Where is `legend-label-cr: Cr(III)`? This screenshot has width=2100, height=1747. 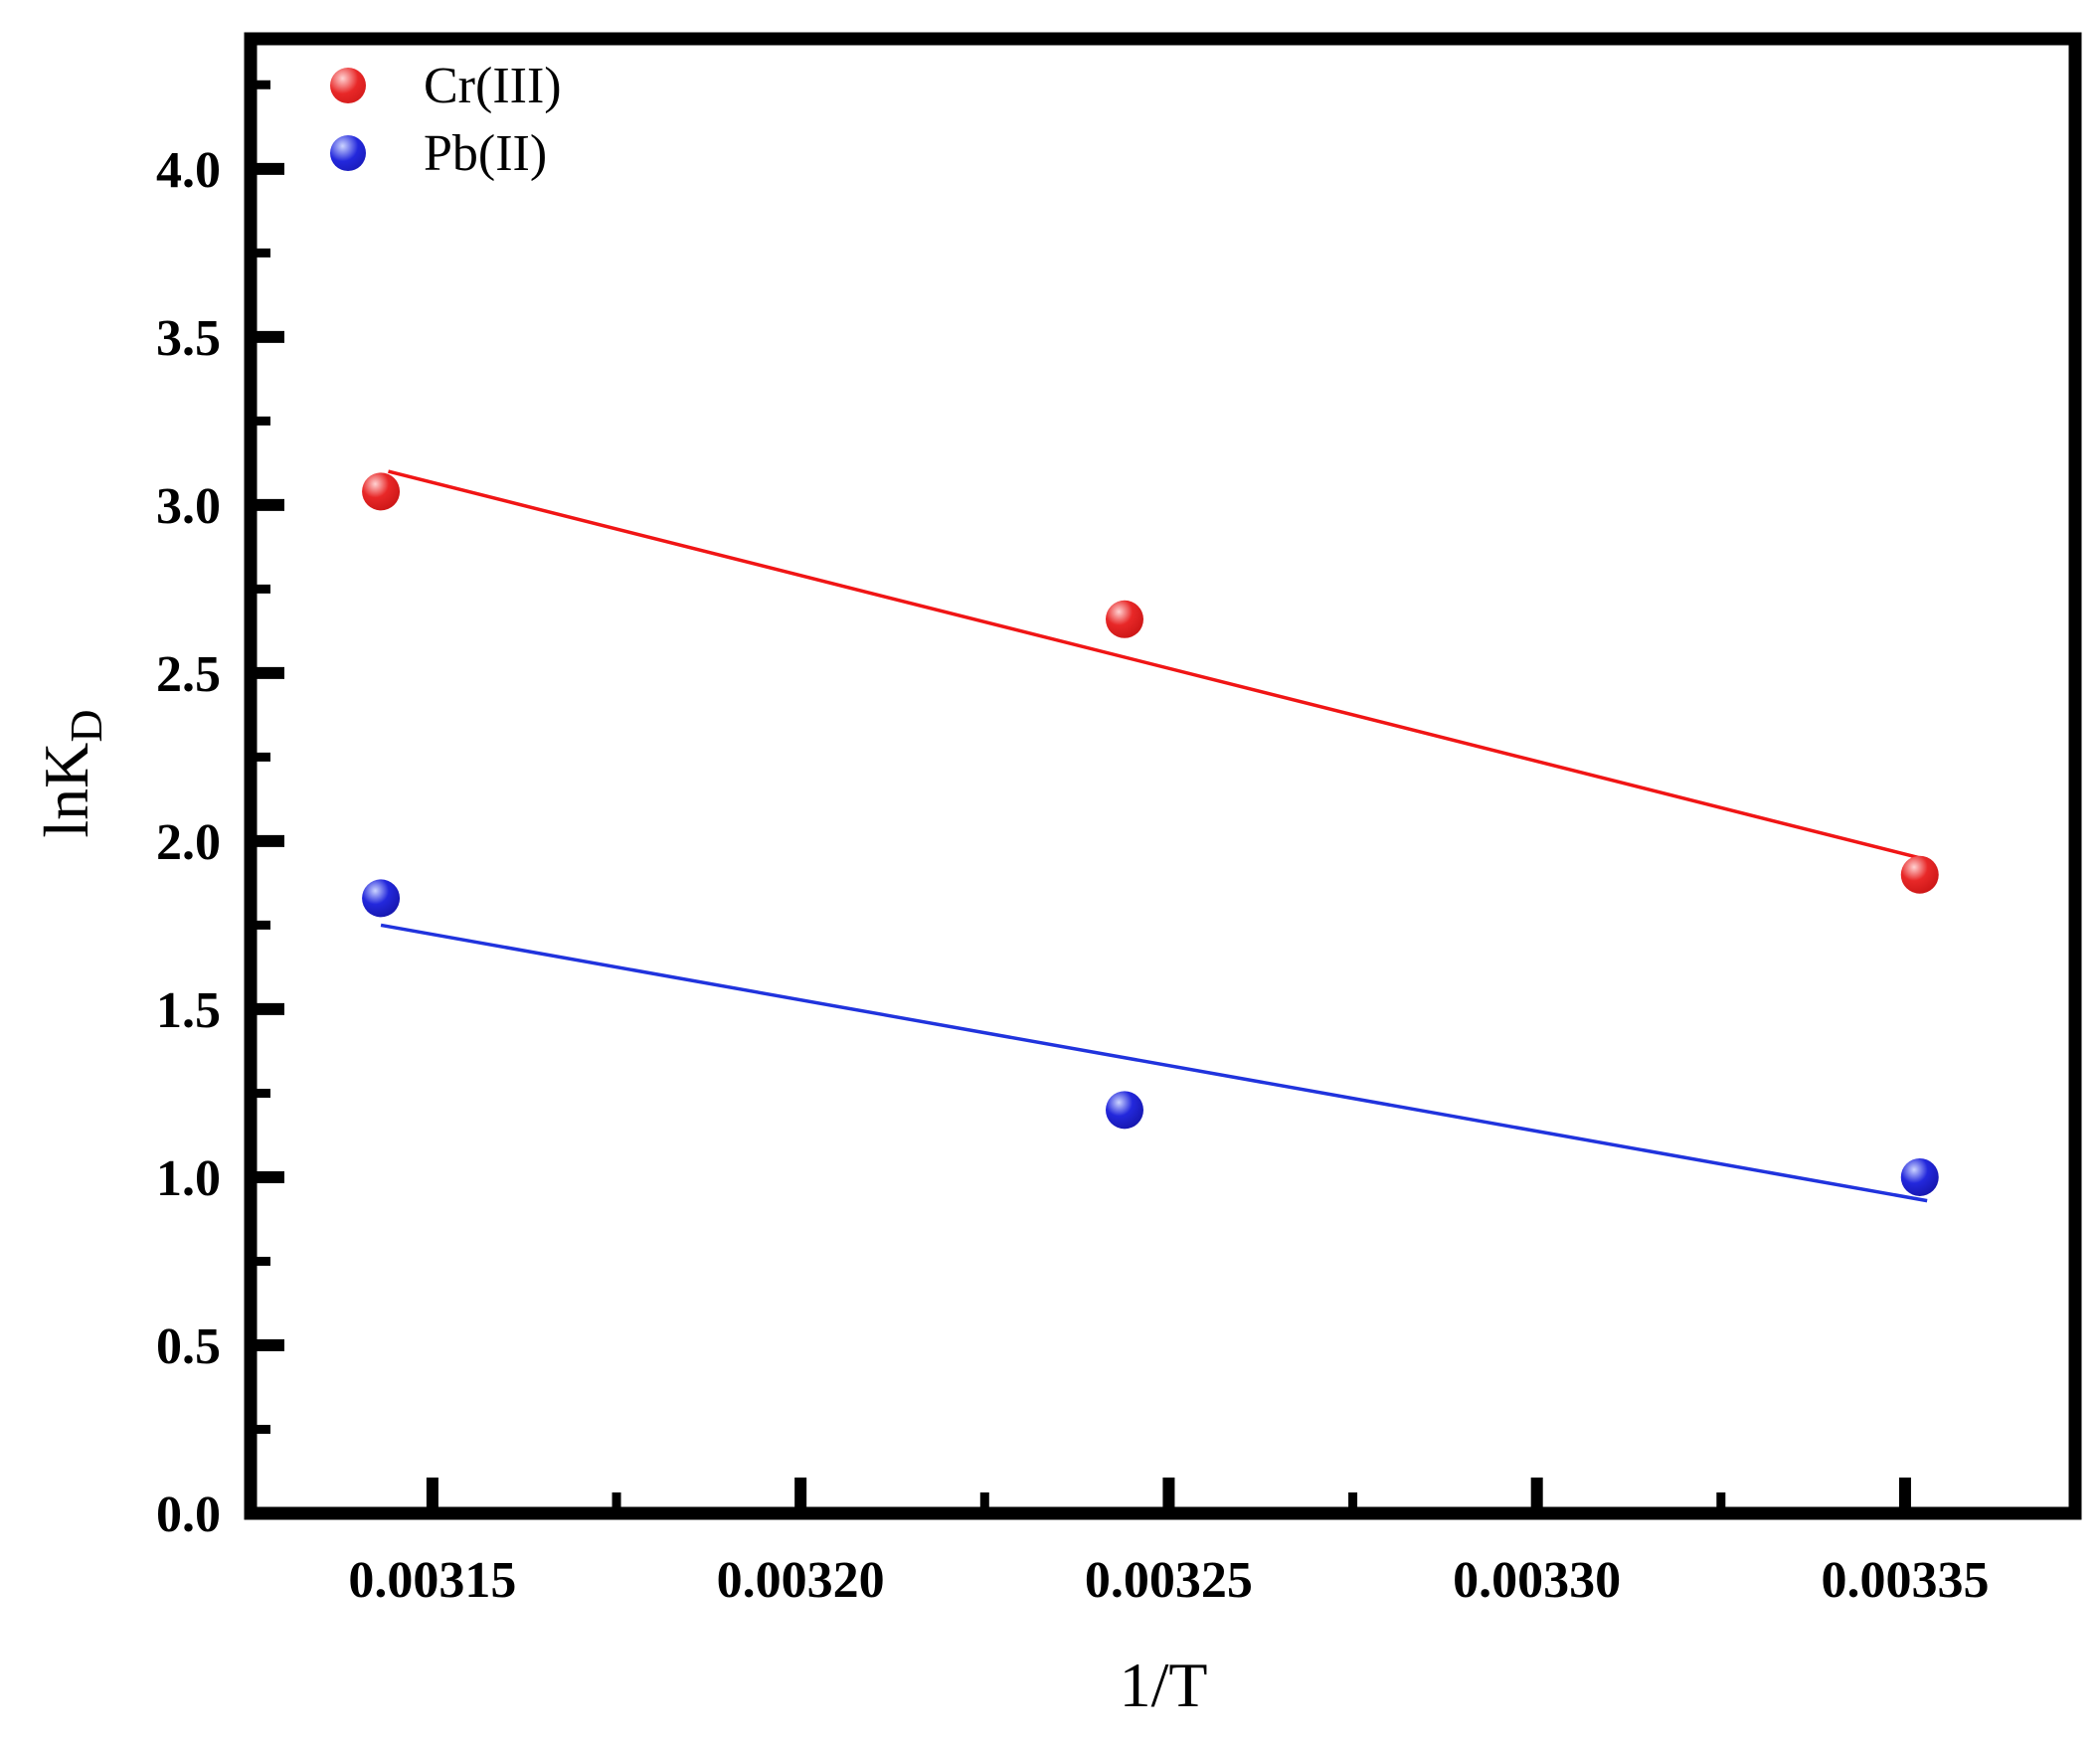
legend-label-cr: Cr(III) is located at coordinates (493, 85).